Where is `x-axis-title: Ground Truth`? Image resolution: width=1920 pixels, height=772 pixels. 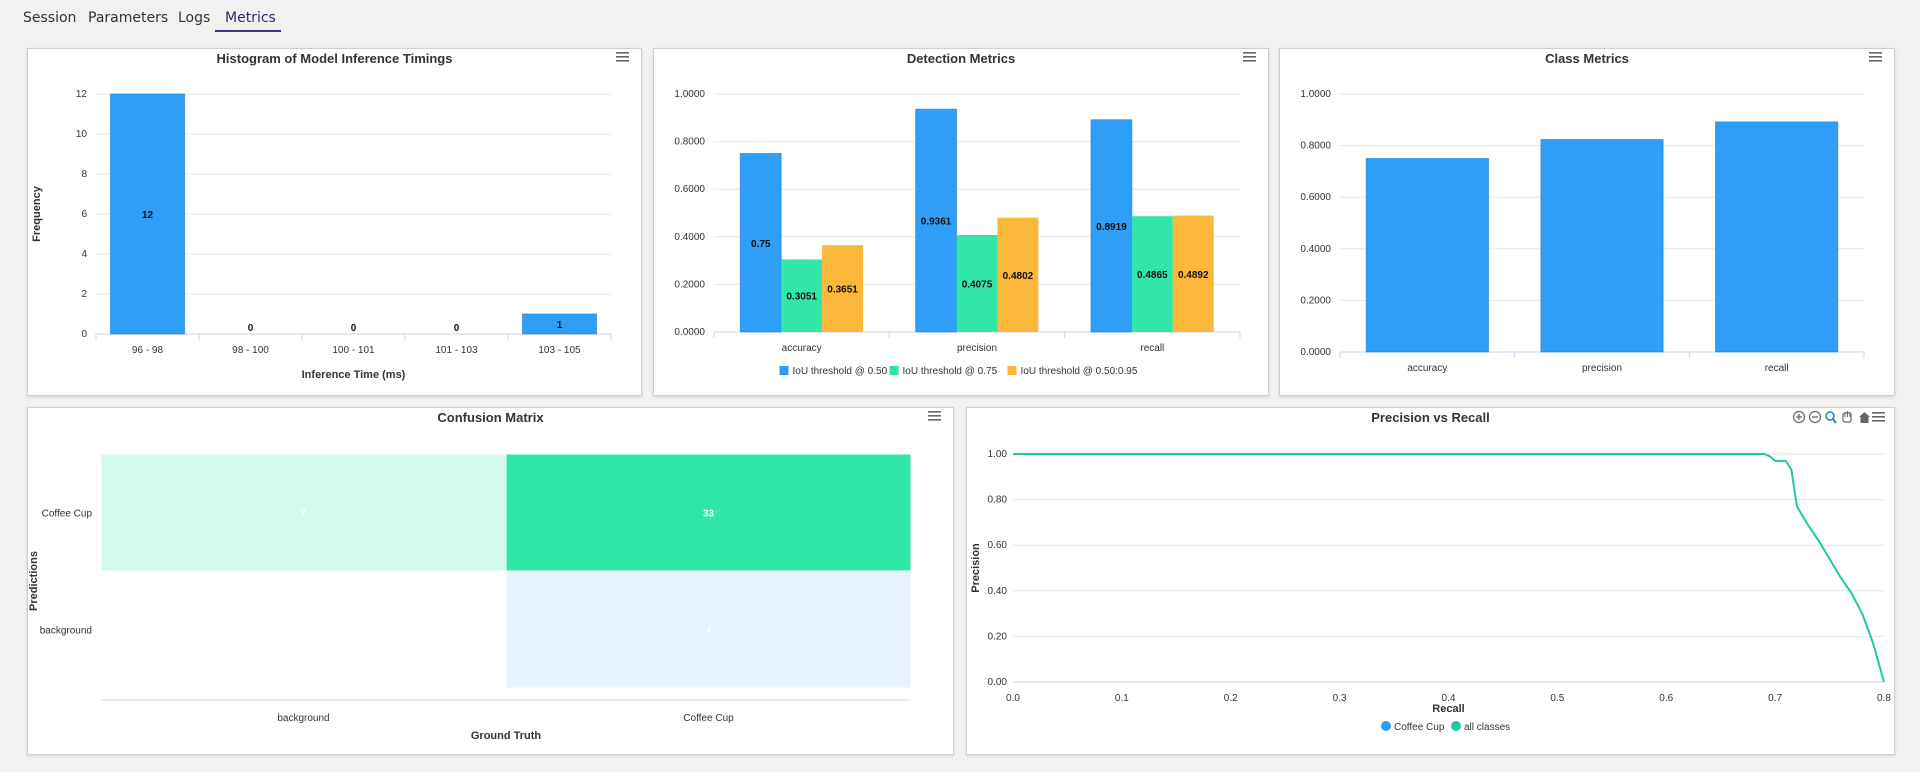
x-axis-title: Ground Truth is located at coordinates (506, 736).